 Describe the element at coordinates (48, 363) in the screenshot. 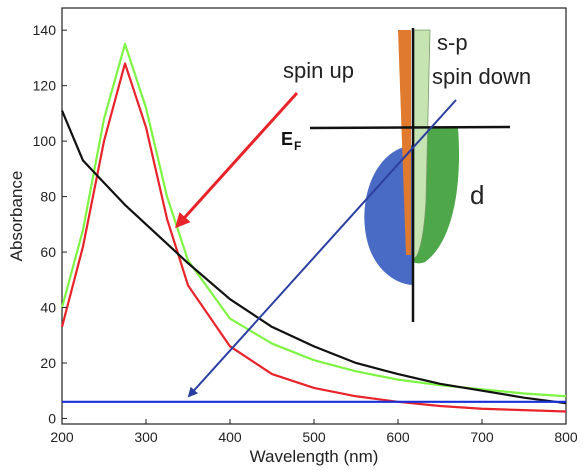

I see `y-tick-label: 20` at that location.